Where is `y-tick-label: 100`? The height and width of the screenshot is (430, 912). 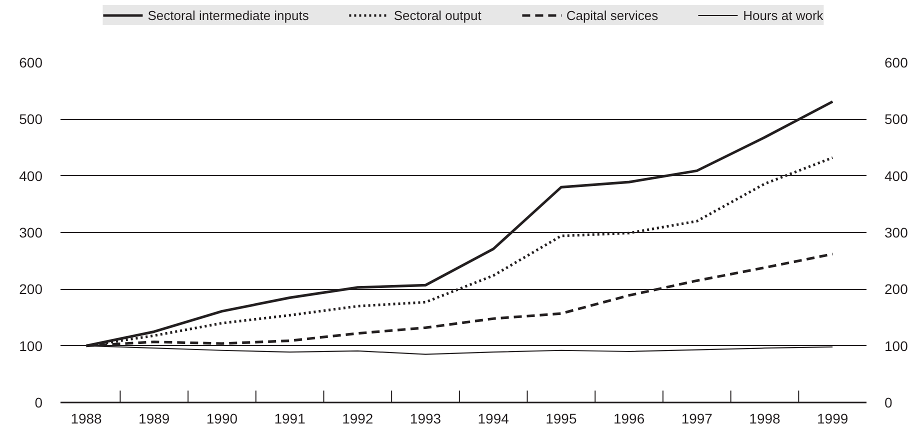 y-tick-label: 100 is located at coordinates (31, 346).